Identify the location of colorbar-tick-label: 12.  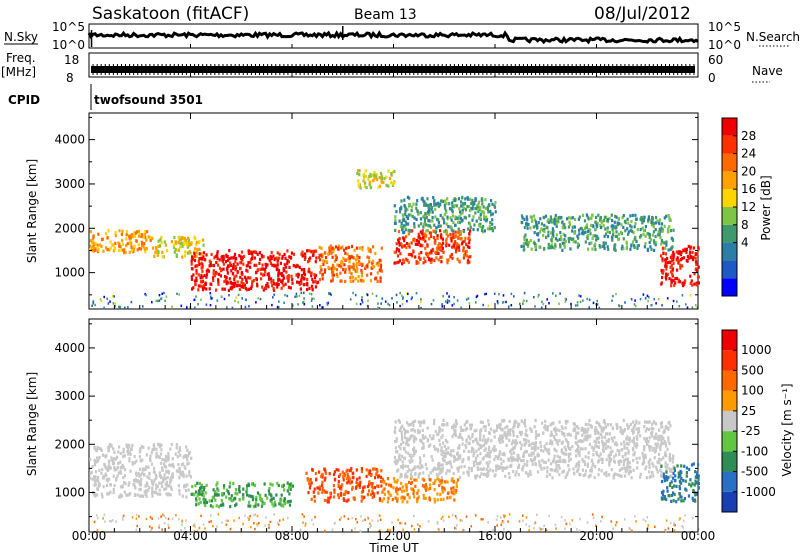
(748, 207).